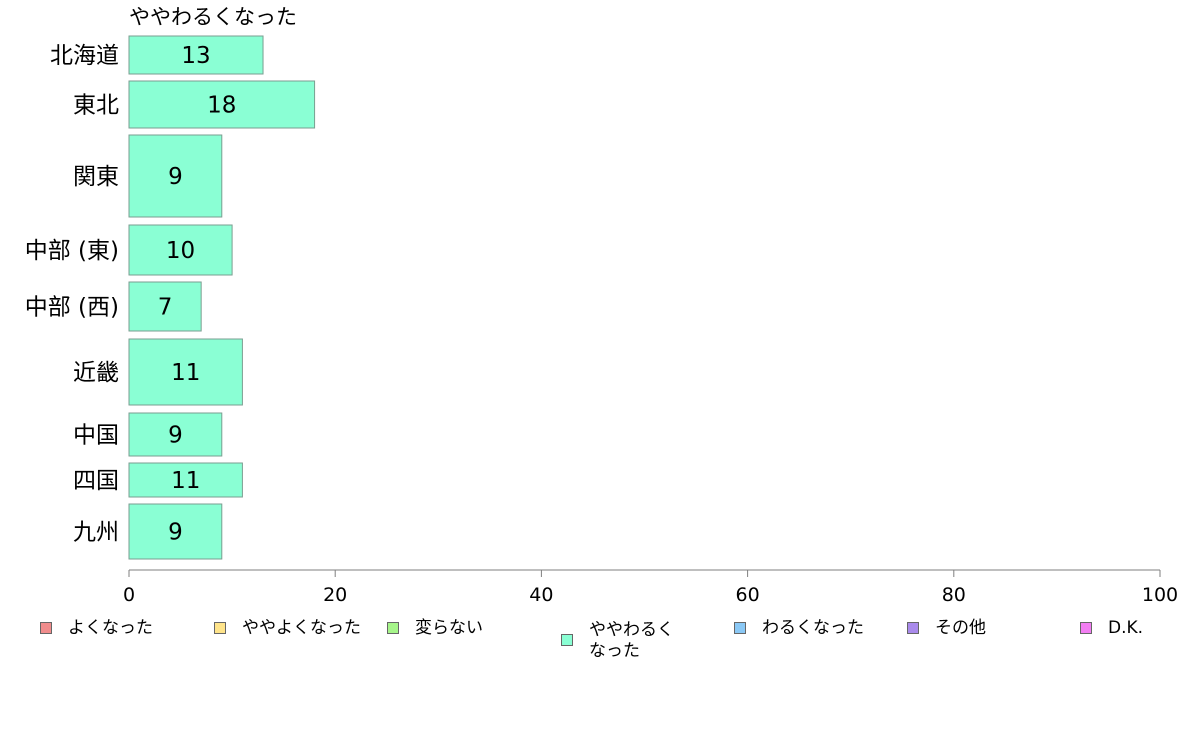 The image size is (1188, 736). What do you see at coordinates (129, 595) in the screenshot?
I see `x-tick-label: 0` at bounding box center [129, 595].